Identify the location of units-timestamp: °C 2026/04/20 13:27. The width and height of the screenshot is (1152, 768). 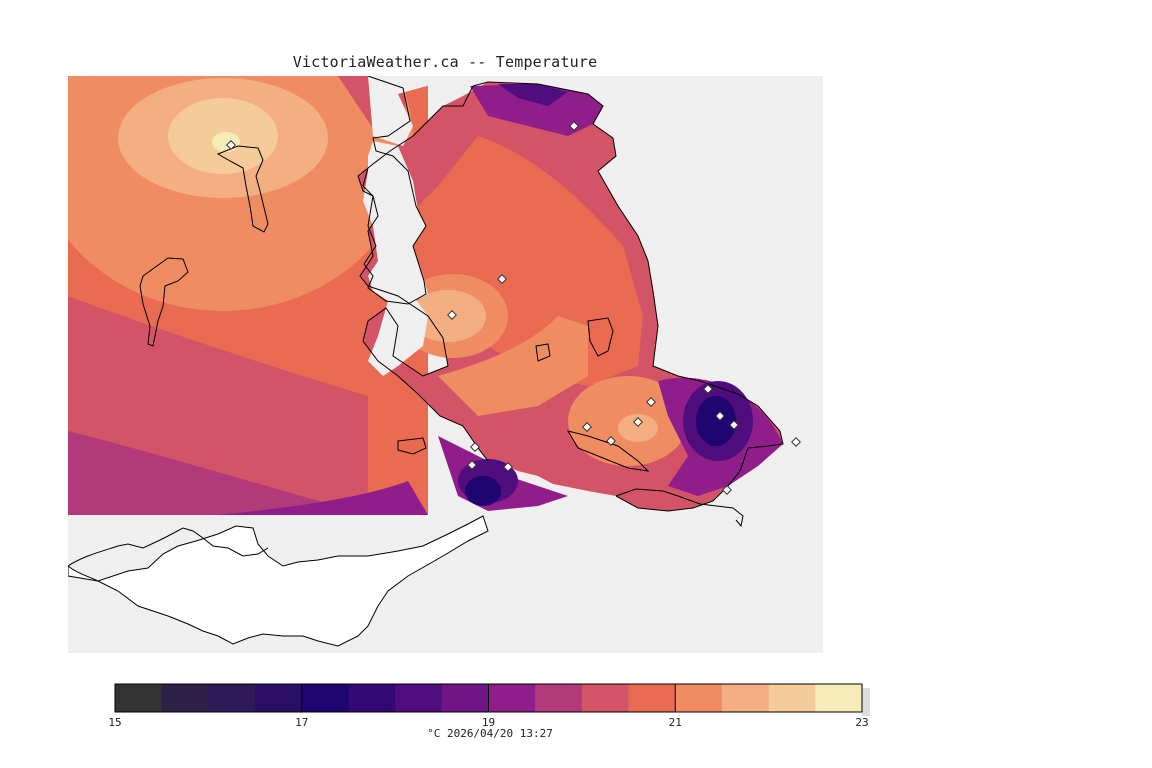
(490, 733).